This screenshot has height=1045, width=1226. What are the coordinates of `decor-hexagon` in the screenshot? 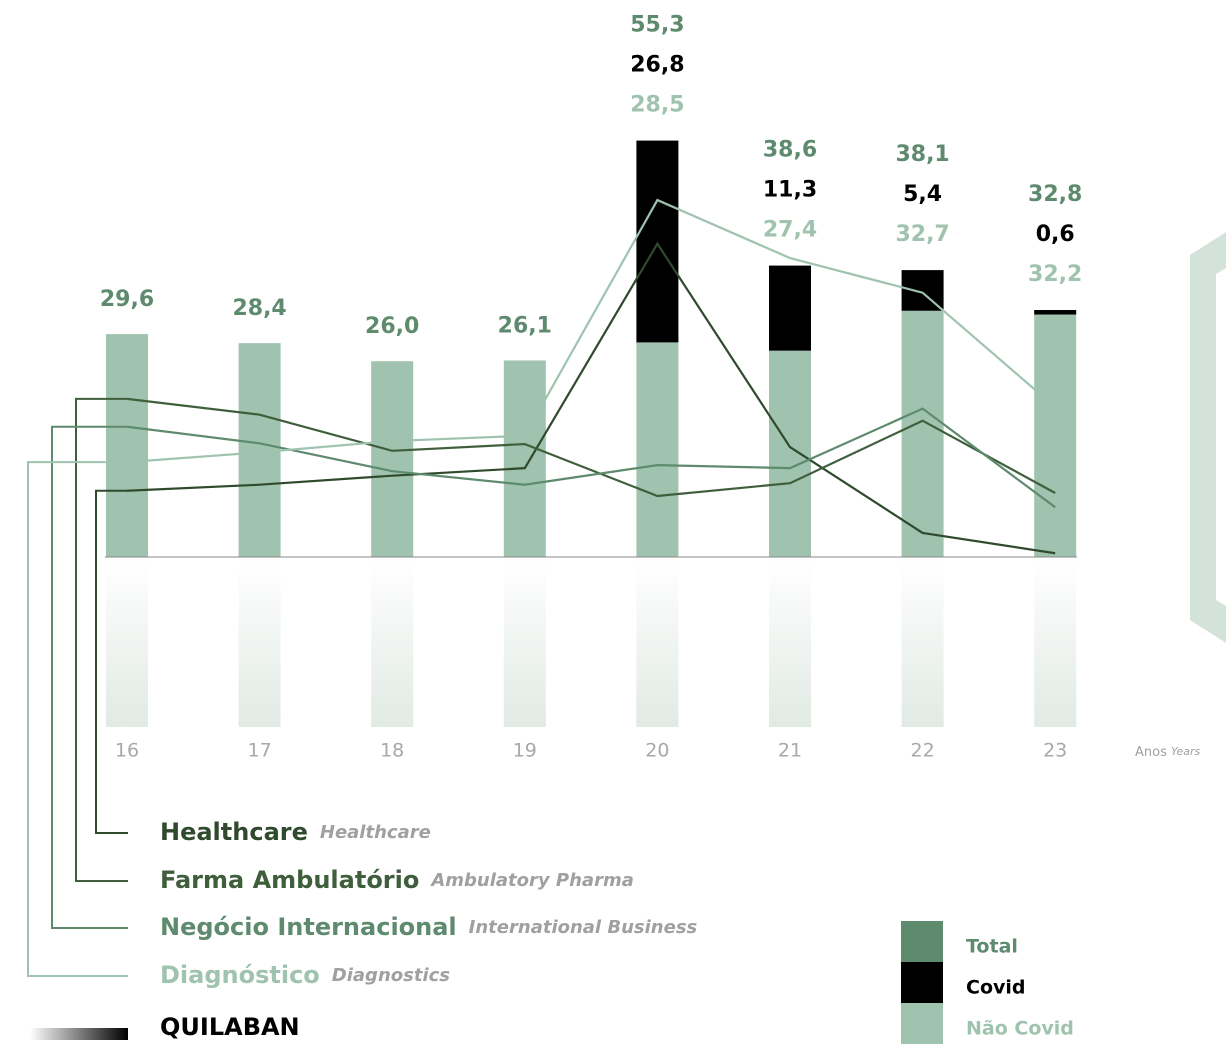 It's located at (1208, 437).